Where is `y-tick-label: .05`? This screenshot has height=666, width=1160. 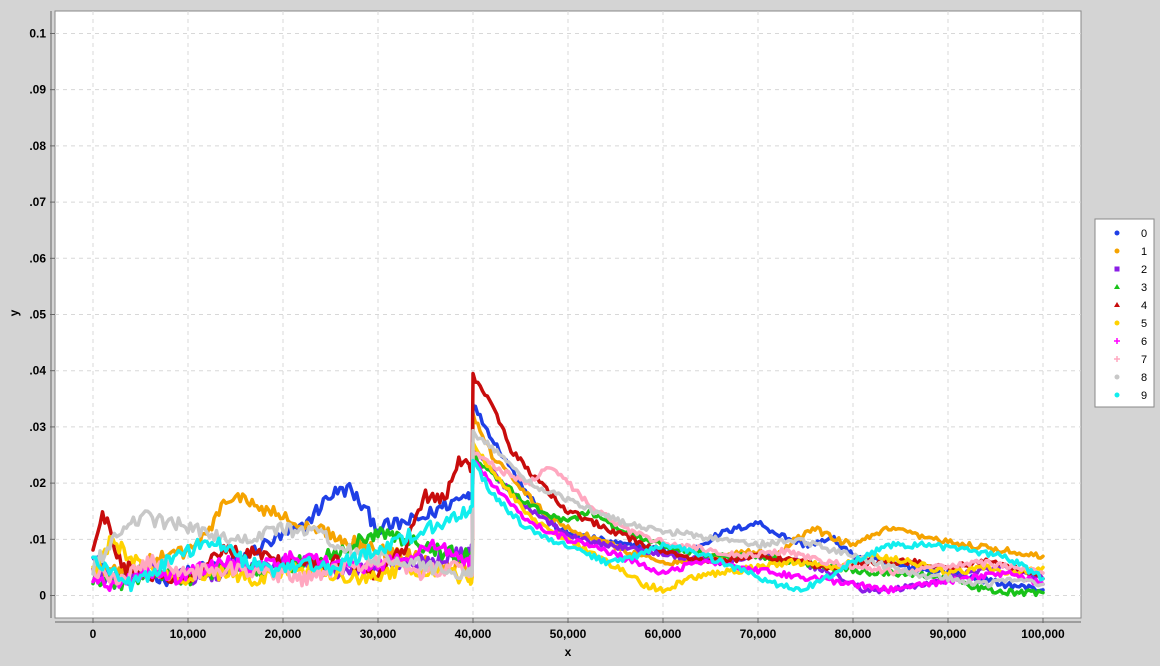
y-tick-label: .05 is located at coordinates (37, 315).